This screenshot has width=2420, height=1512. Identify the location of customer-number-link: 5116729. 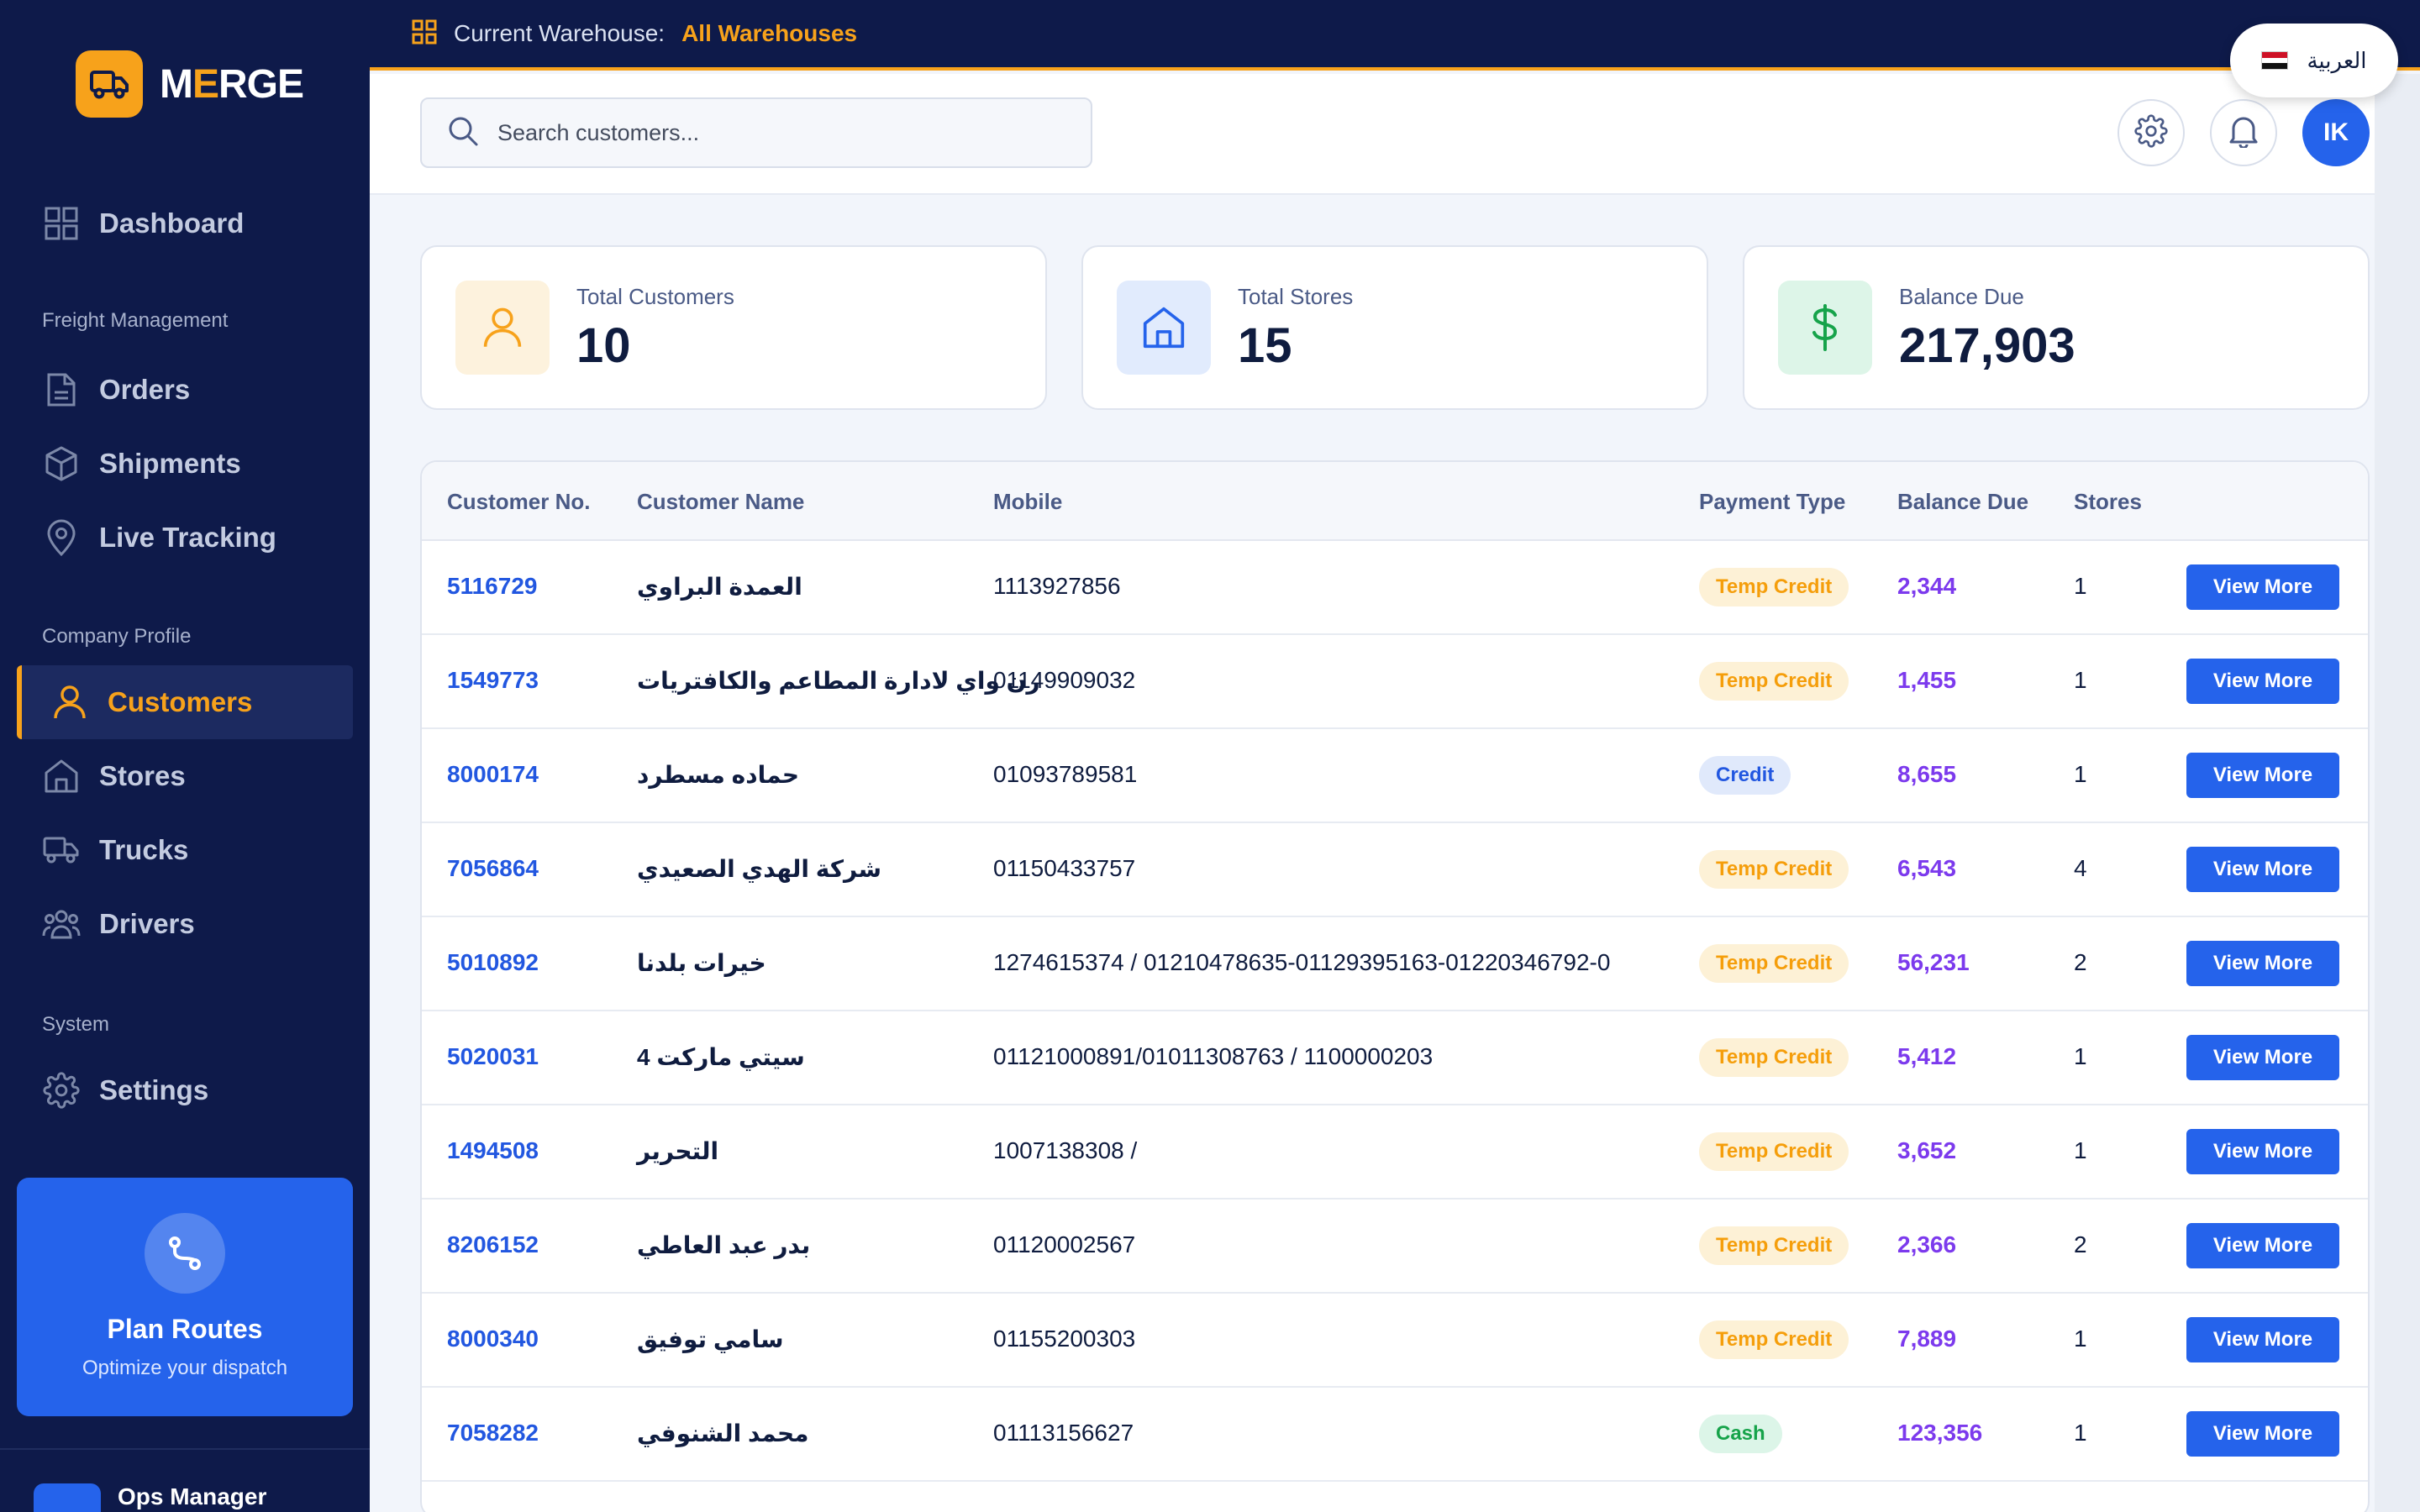
(493, 586).